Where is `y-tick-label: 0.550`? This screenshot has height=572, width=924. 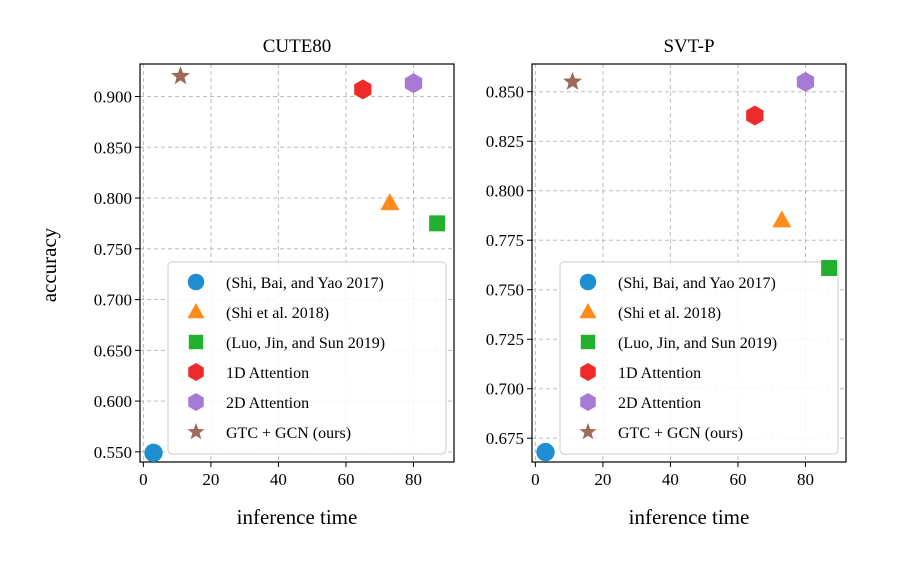 y-tick-label: 0.550 is located at coordinates (113, 452).